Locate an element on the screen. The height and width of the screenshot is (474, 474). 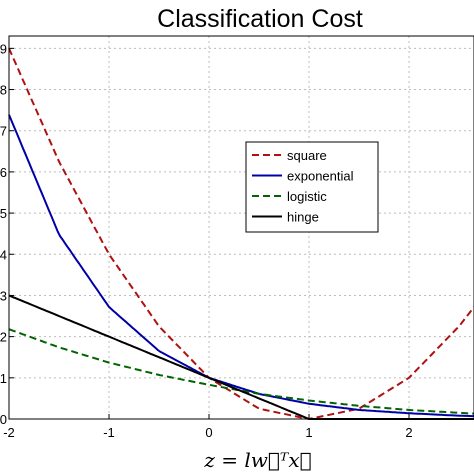
legend-label-hinge: hinge is located at coordinates (303, 217).